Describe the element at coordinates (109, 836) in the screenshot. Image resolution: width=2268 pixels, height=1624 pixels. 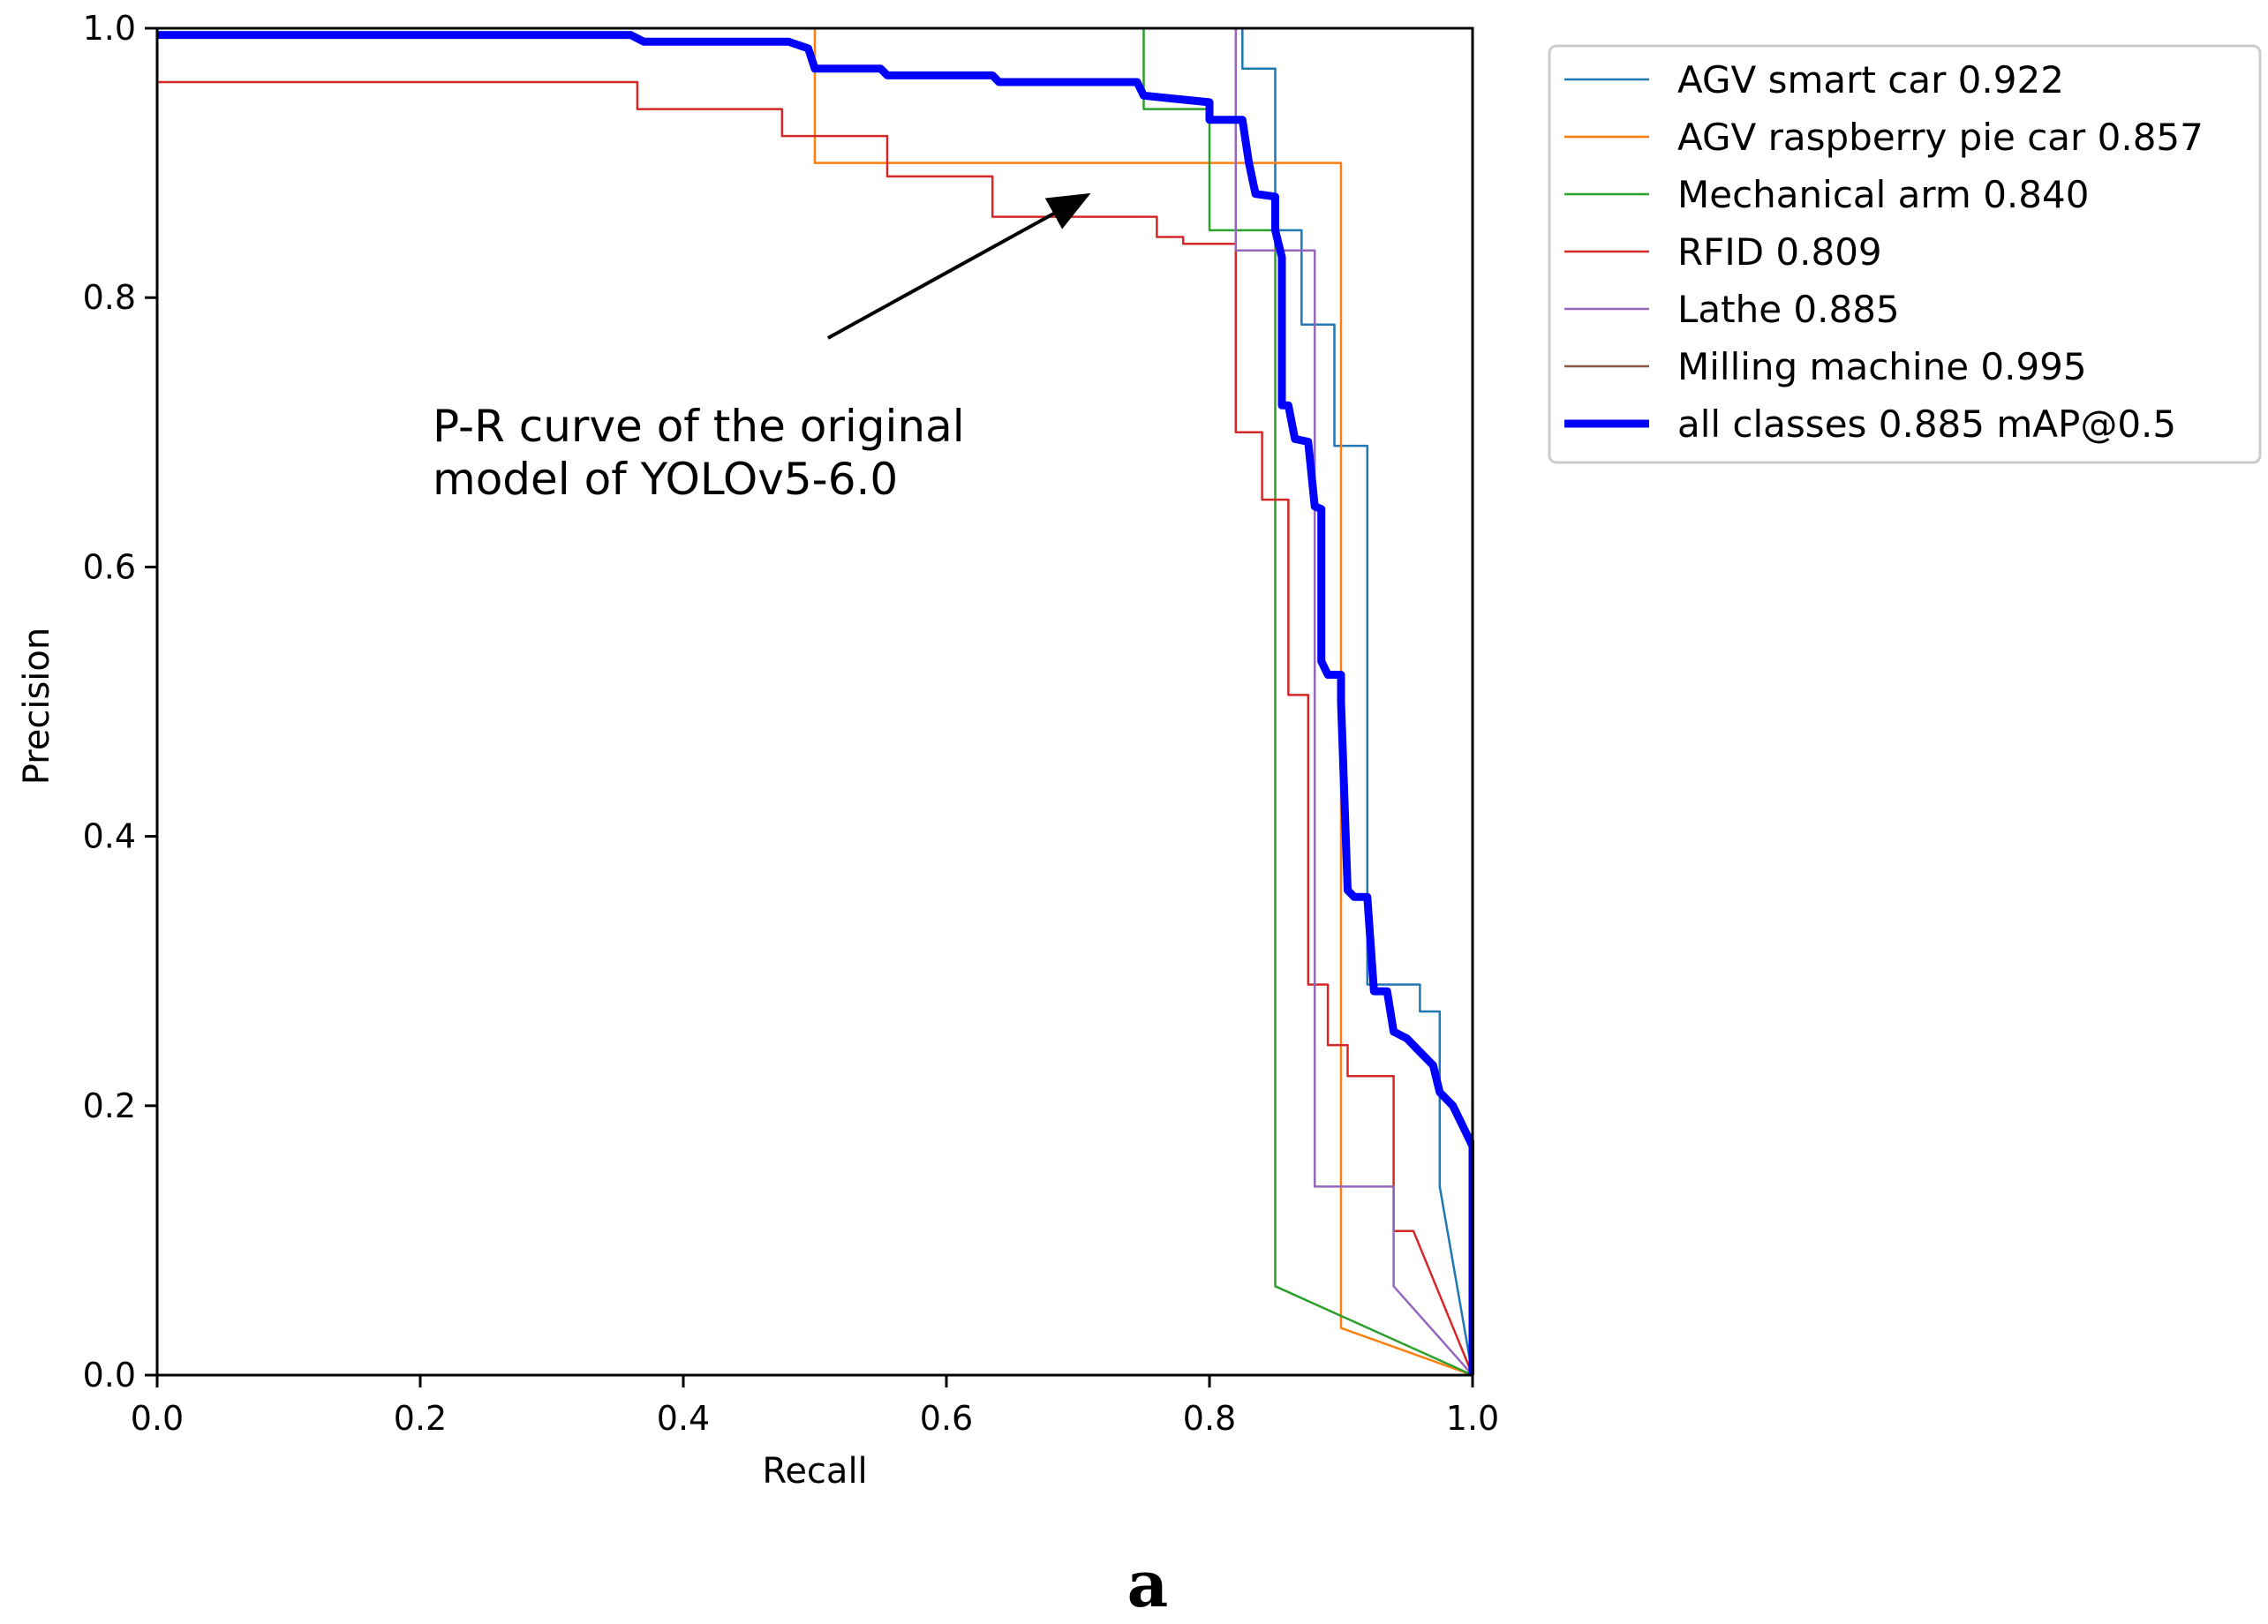
I see `y-tick-label-2: 0.4` at that location.